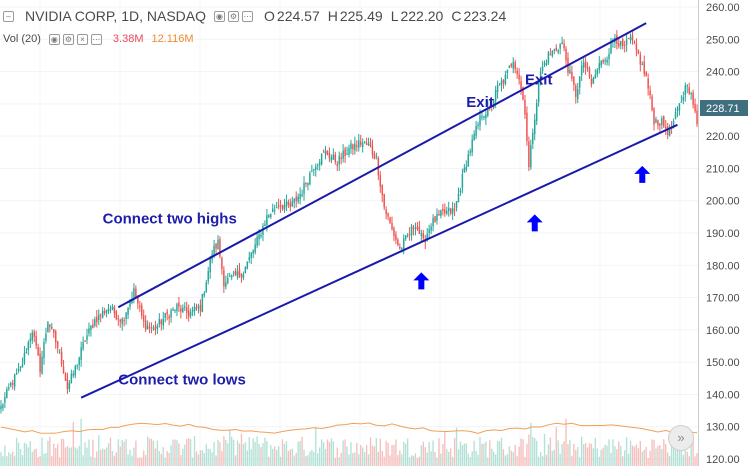 The width and height of the screenshot is (750, 466). What do you see at coordinates (116, 16) in the screenshot?
I see `legend-symbol: NVIDIA CORP, 1D, NASDAQ` at bounding box center [116, 16].